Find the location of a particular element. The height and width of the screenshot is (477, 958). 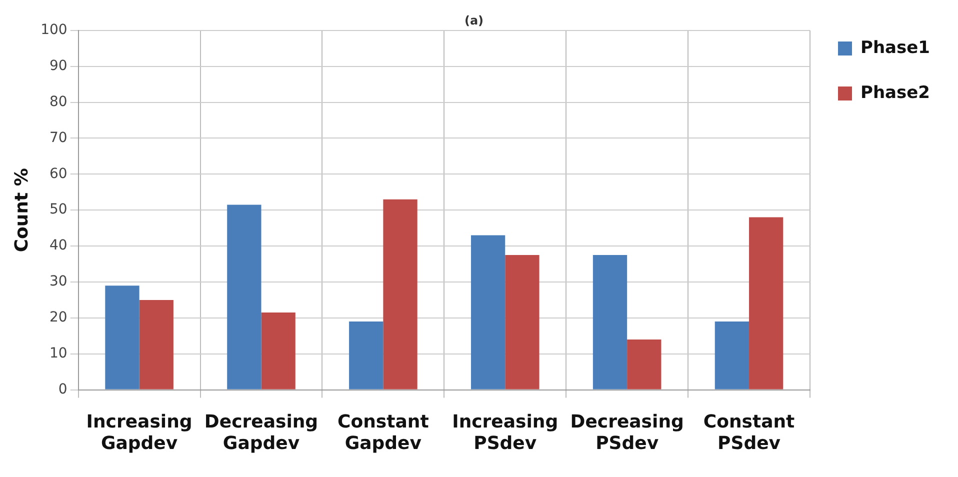

y-tick-label: 50 is located at coordinates (58, 210).